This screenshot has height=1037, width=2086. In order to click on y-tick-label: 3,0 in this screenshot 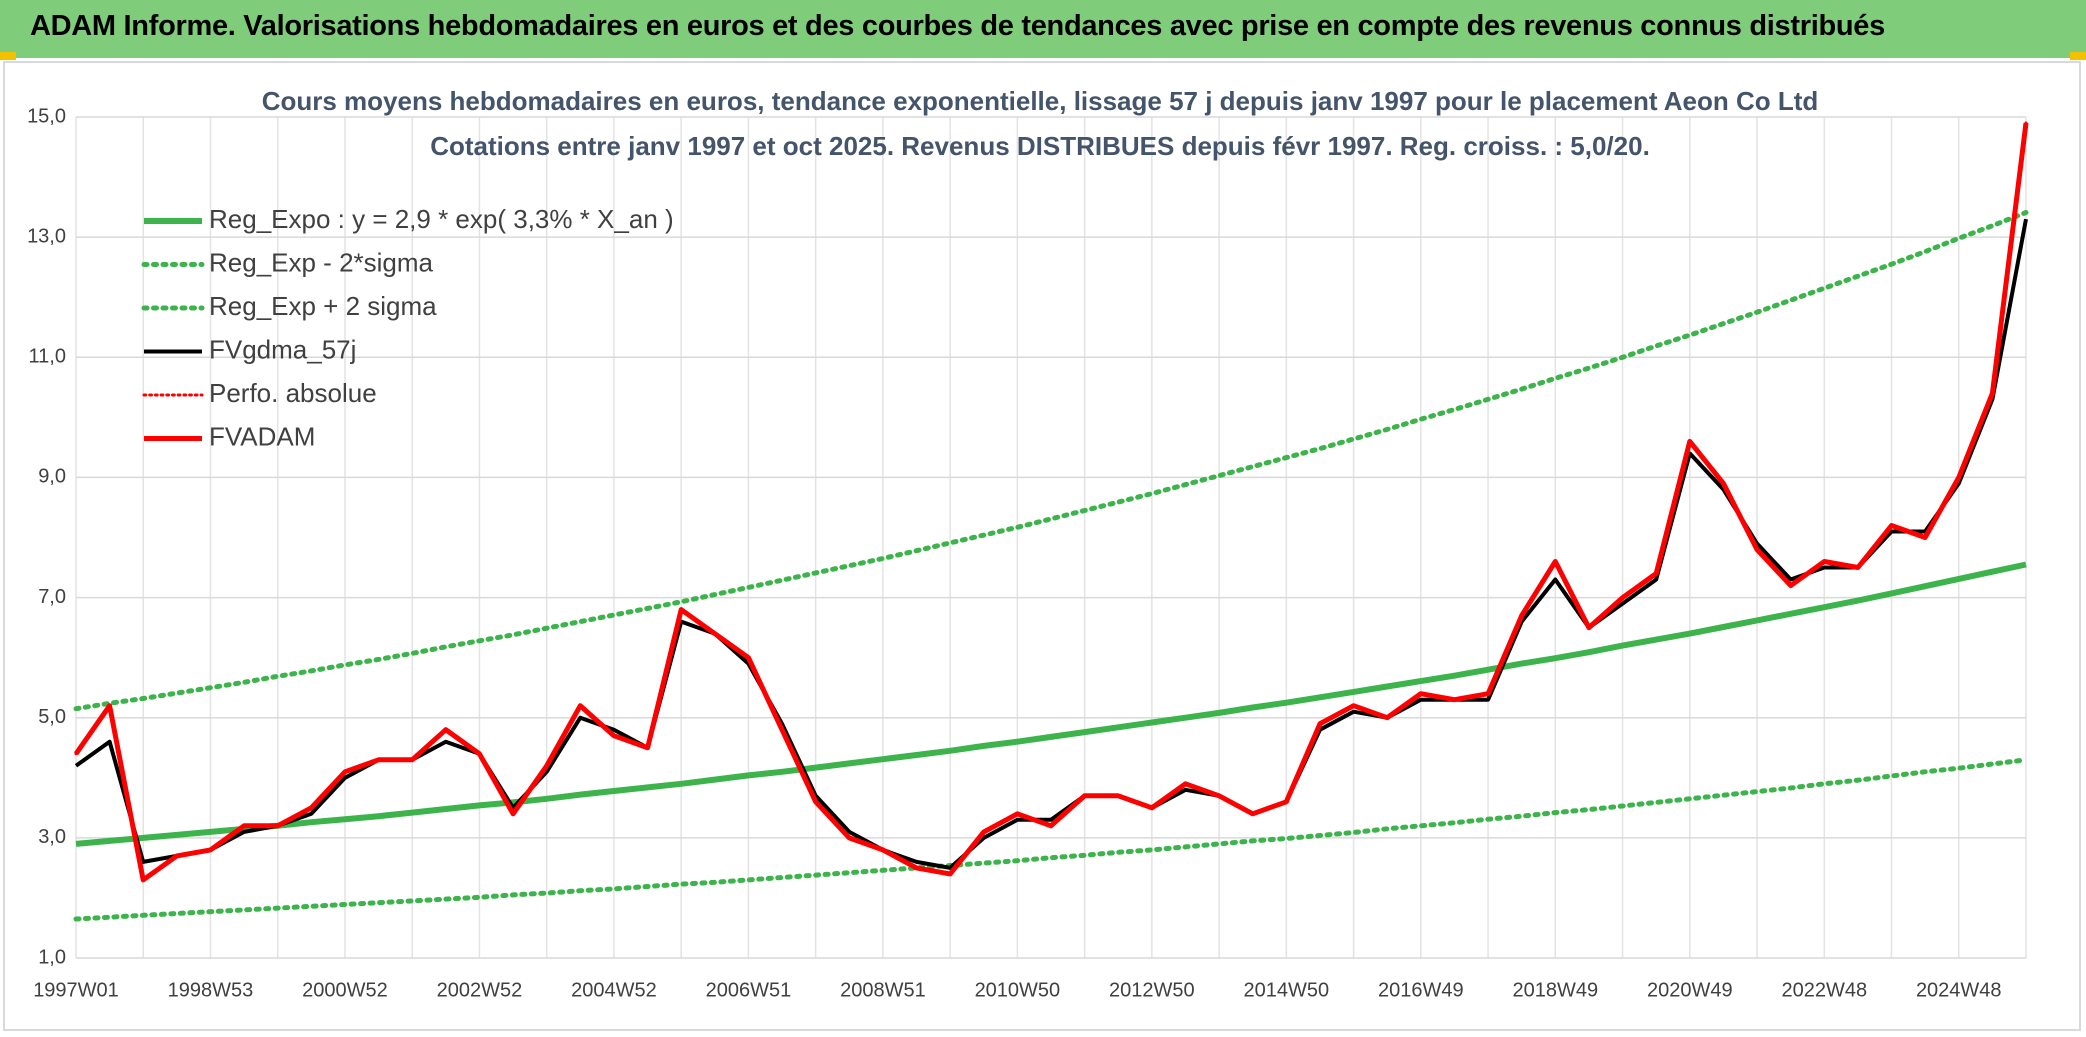, I will do `click(52, 837)`.